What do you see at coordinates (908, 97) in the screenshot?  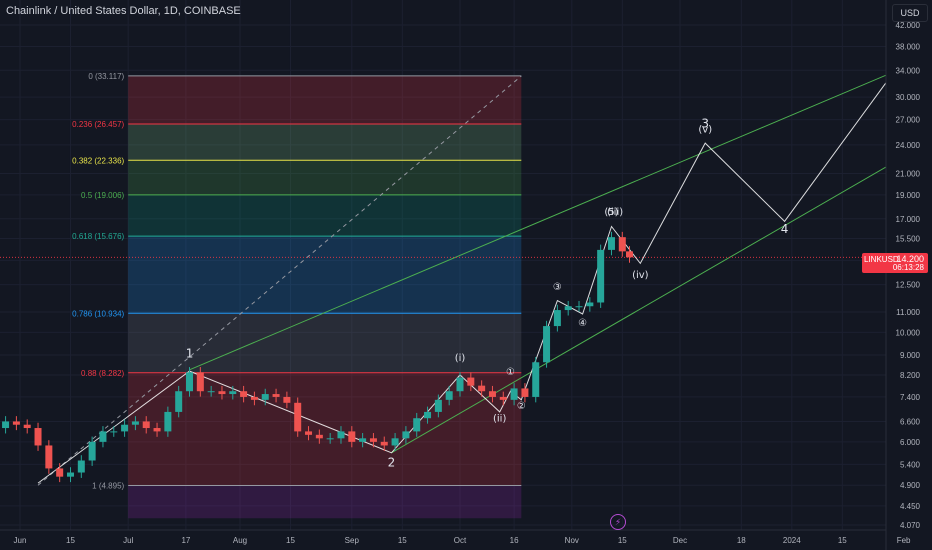 I see `price-tick-label: 30.000` at bounding box center [908, 97].